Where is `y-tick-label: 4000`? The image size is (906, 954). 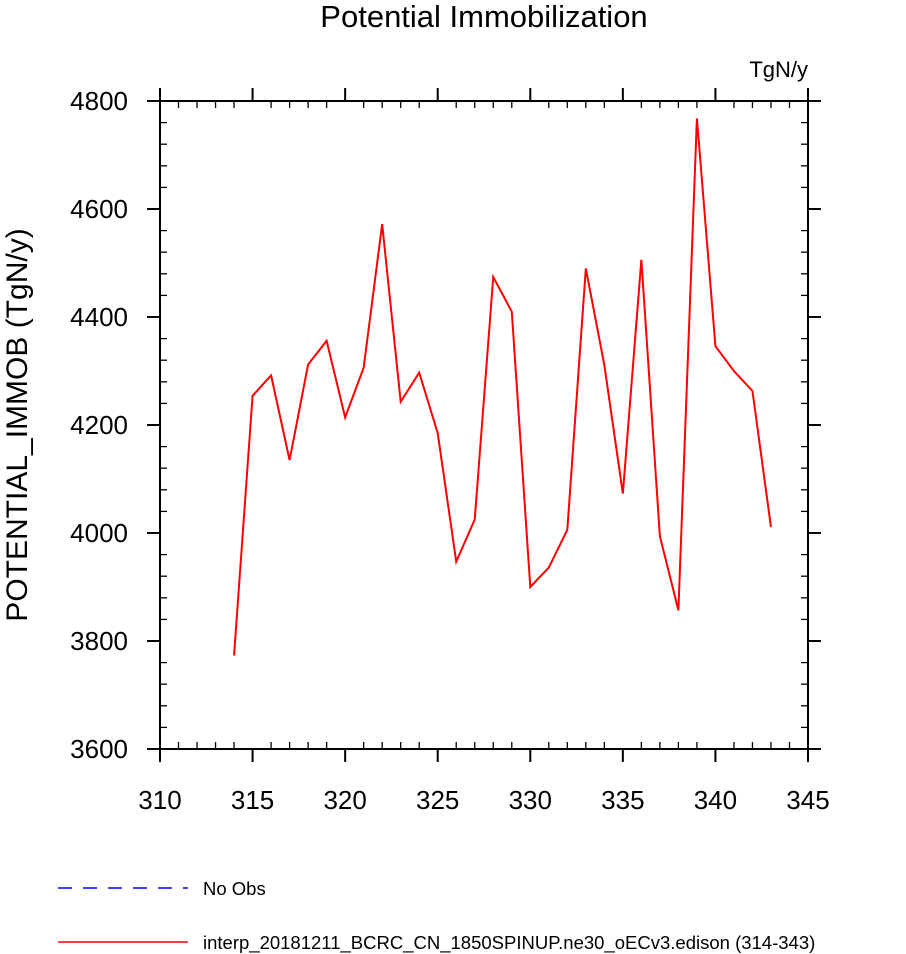
y-tick-label: 4000 is located at coordinates (99, 533).